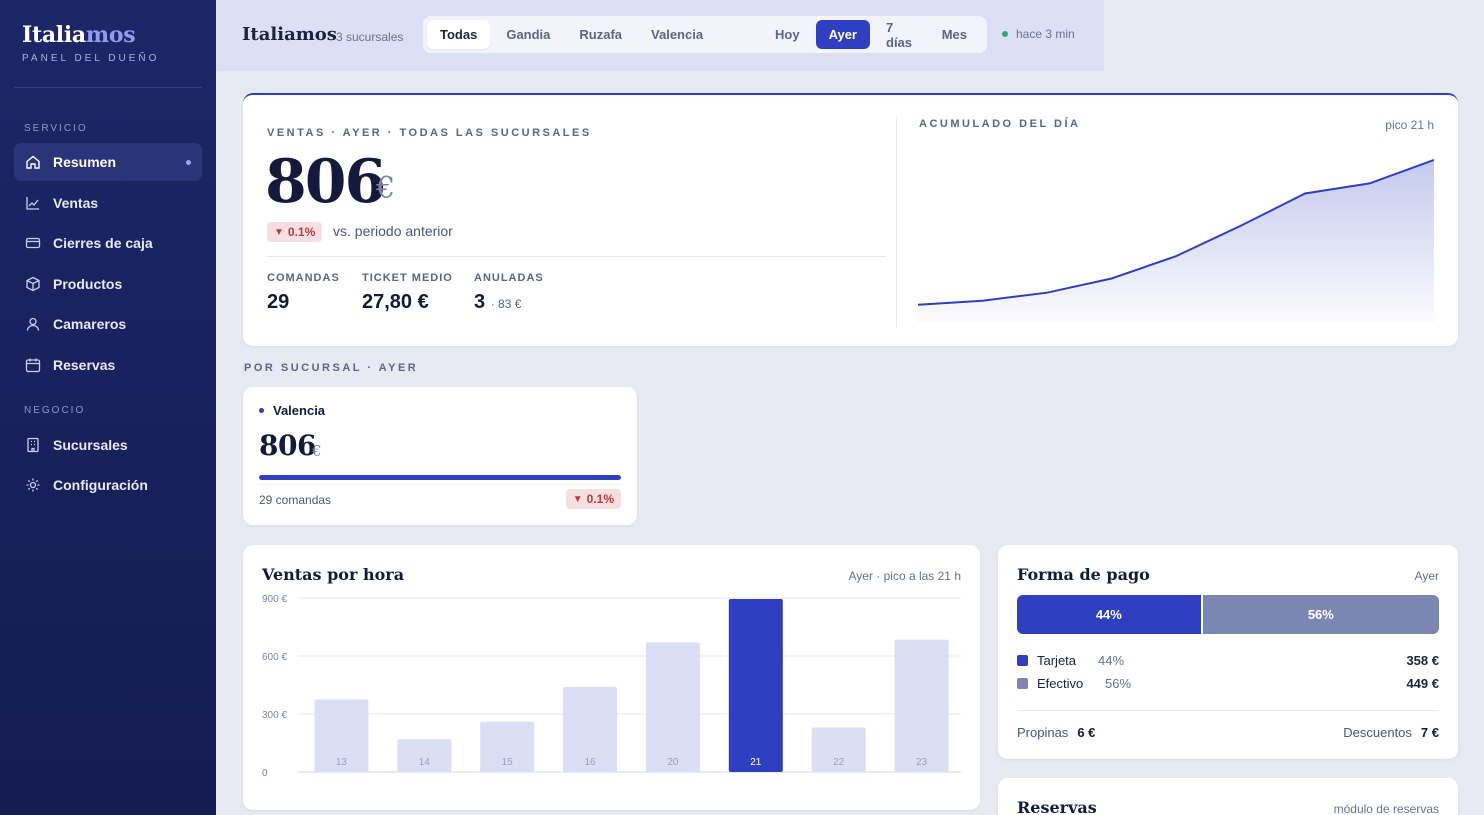 Image resolution: width=1484 pixels, height=815 pixels. What do you see at coordinates (342, 762) in the screenshot?
I see `x-tick-label: 13` at bounding box center [342, 762].